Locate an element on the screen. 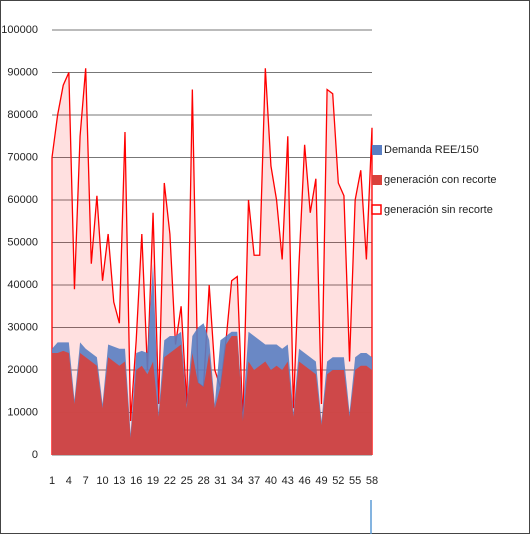  y-tick-label: 70000 is located at coordinates (22, 157).